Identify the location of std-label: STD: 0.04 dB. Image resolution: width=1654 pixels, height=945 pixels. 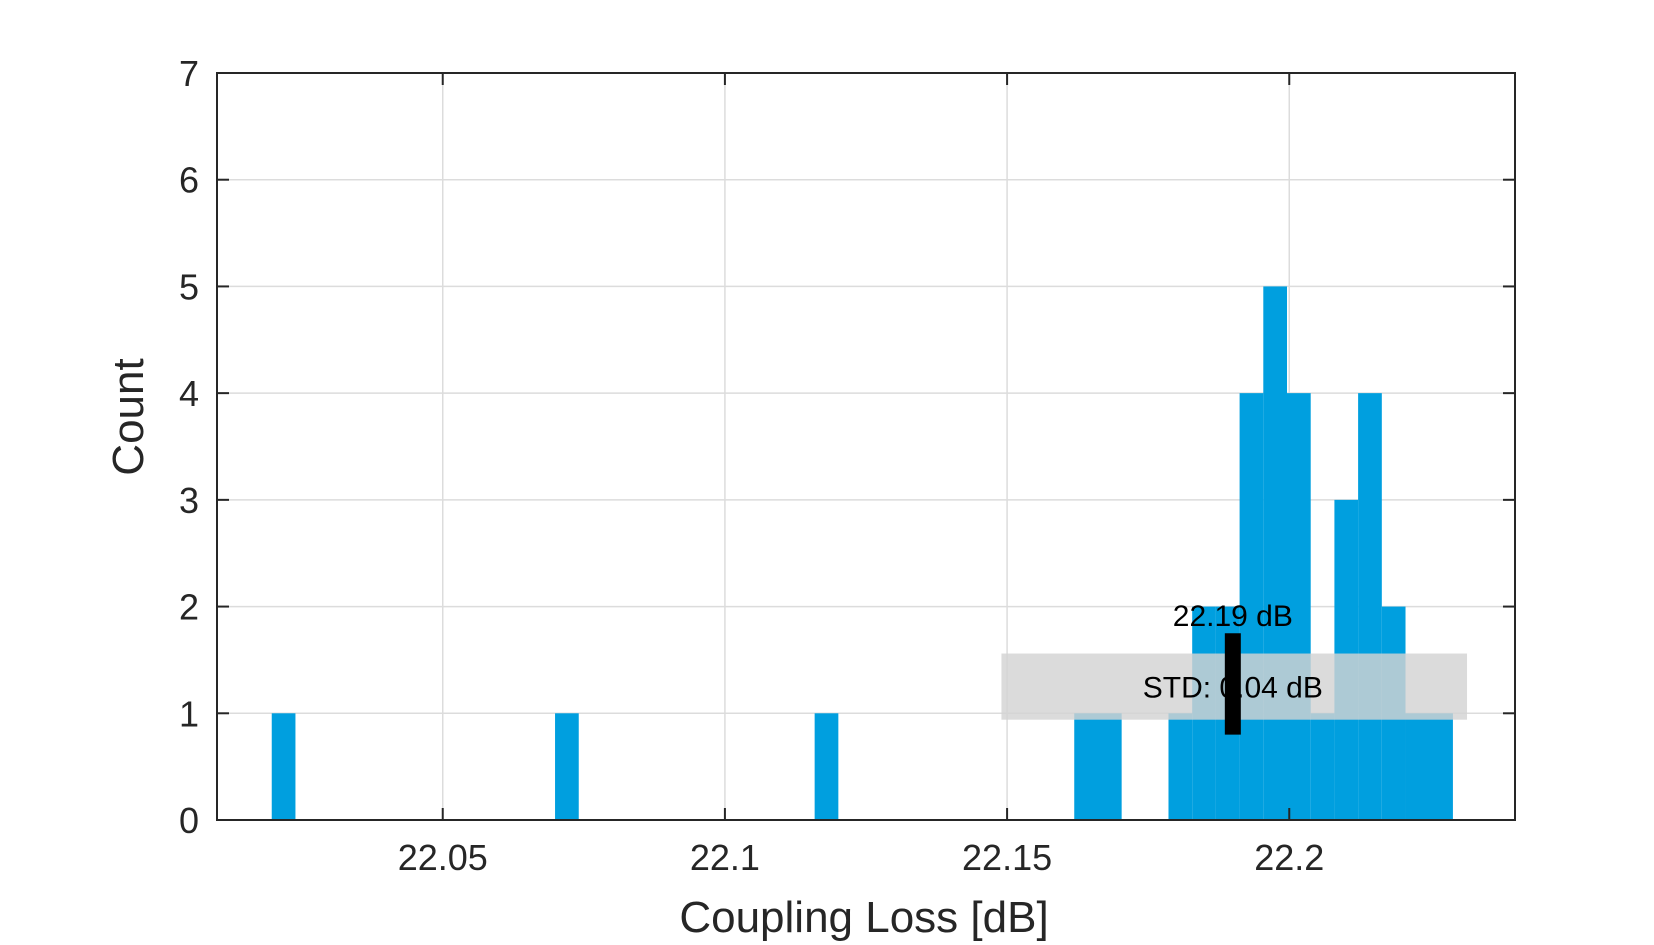
(1233, 688).